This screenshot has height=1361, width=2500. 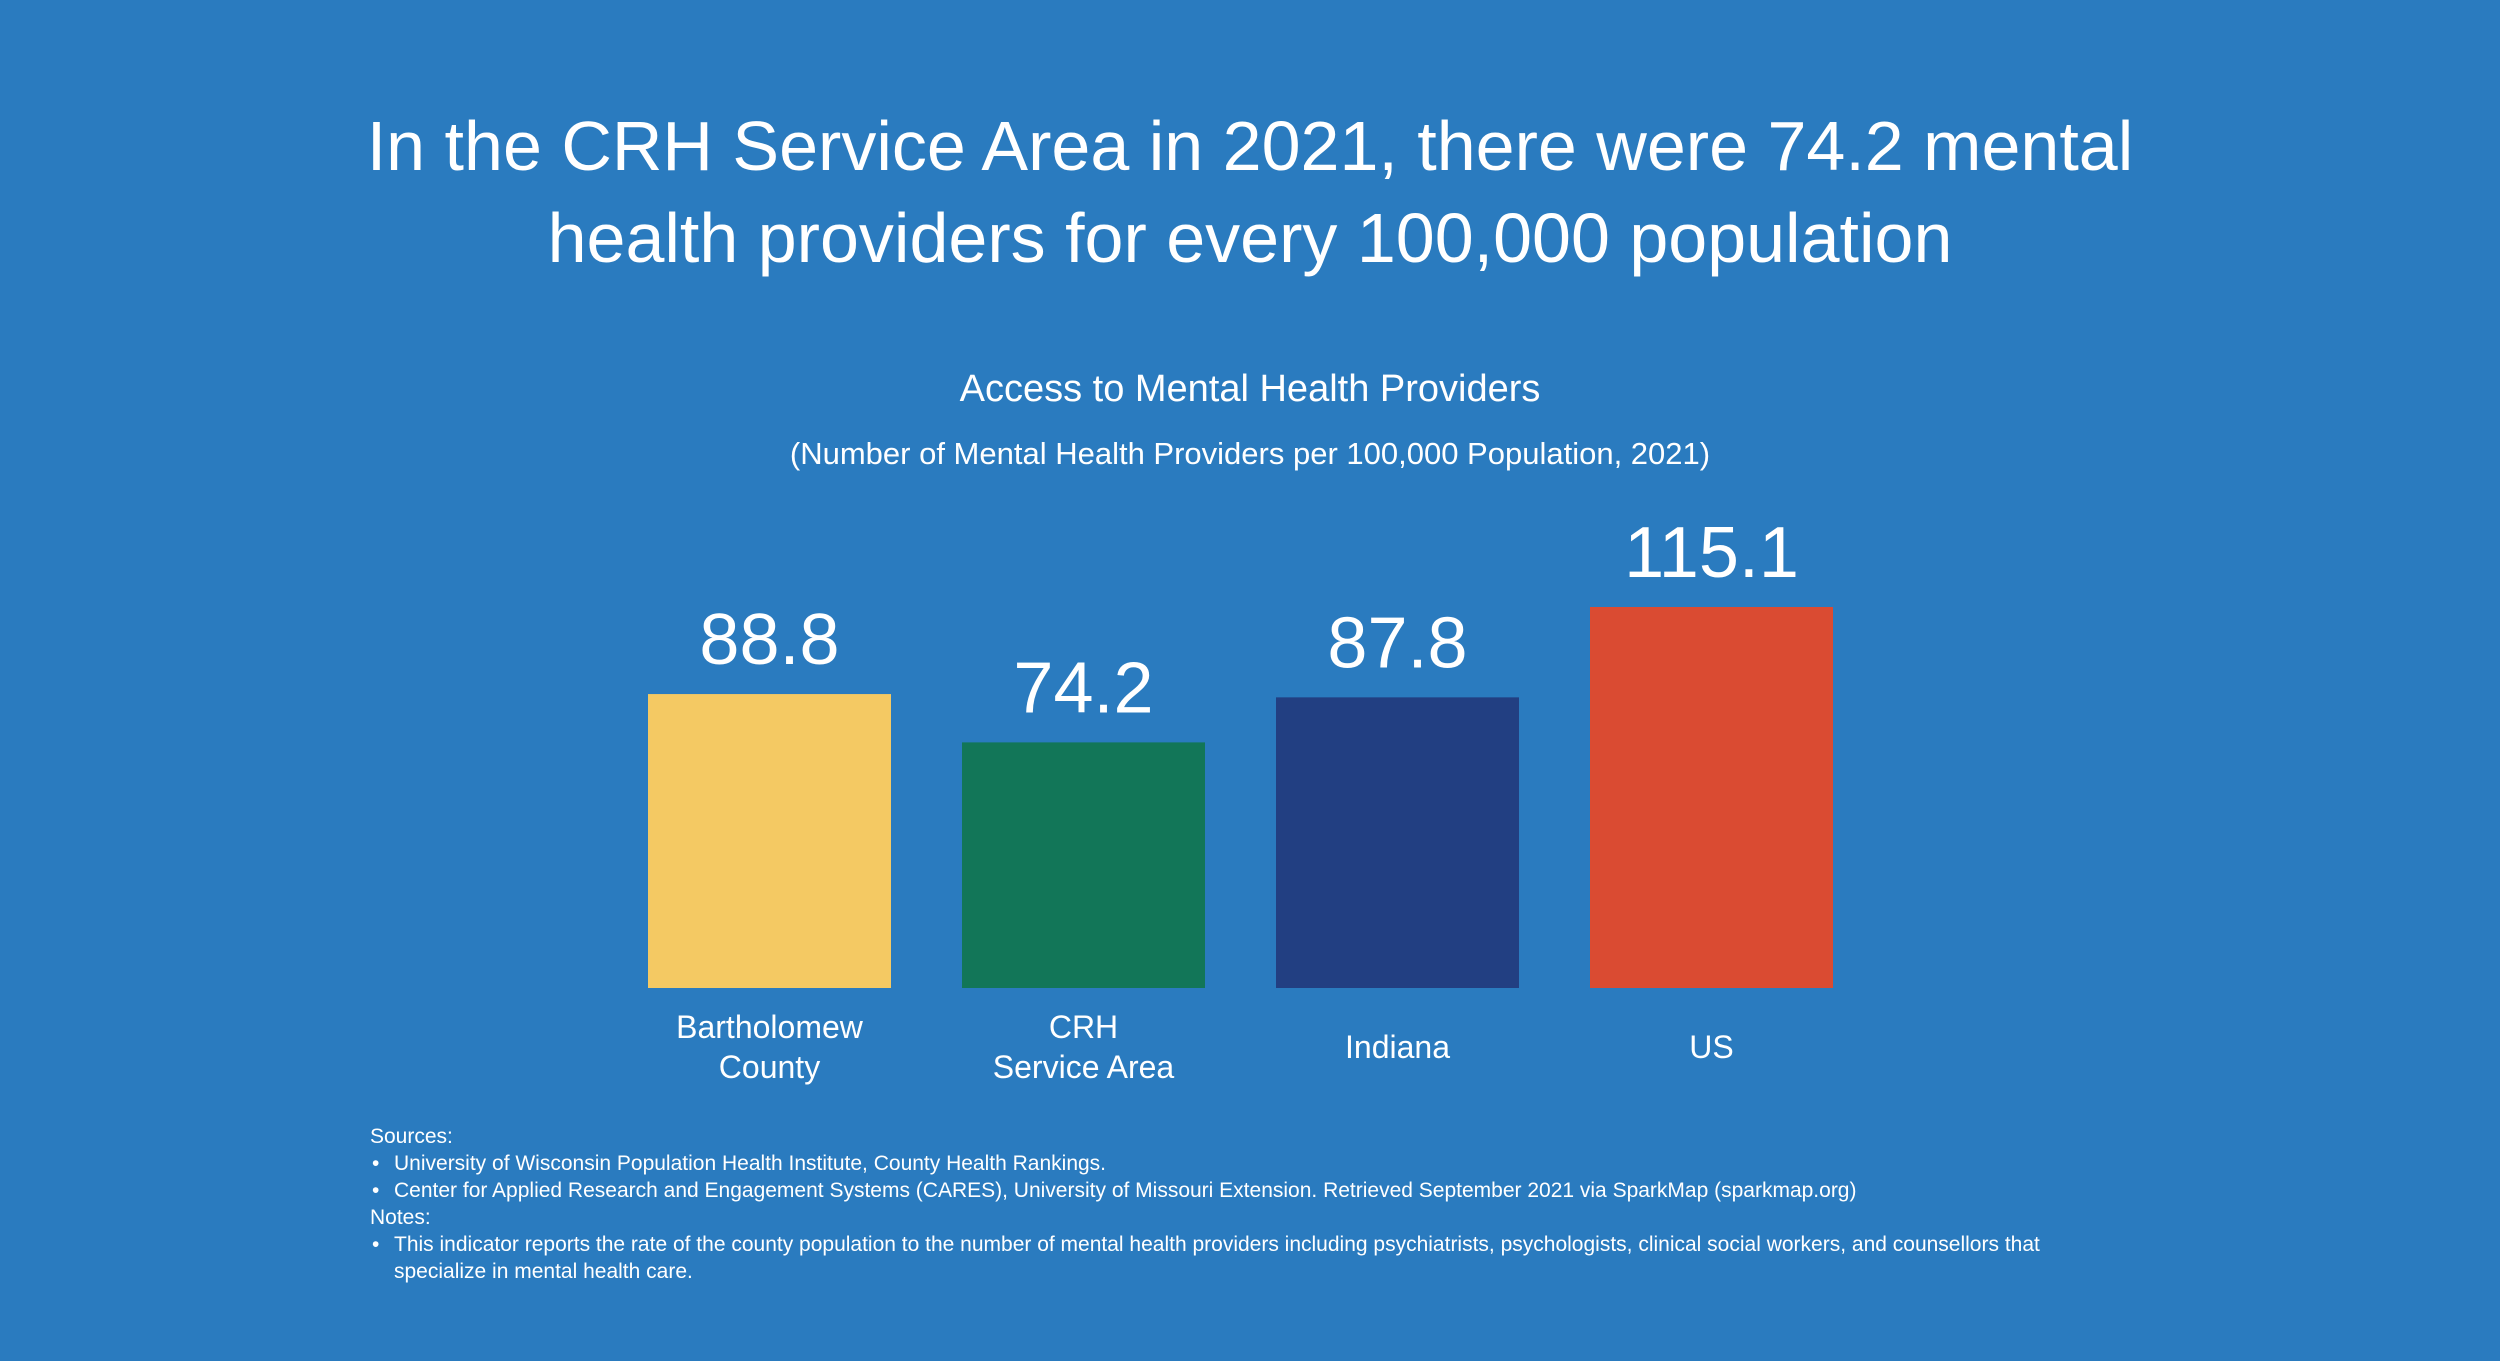 I want to click on data-label-0: 88.8, so click(x=769, y=640).